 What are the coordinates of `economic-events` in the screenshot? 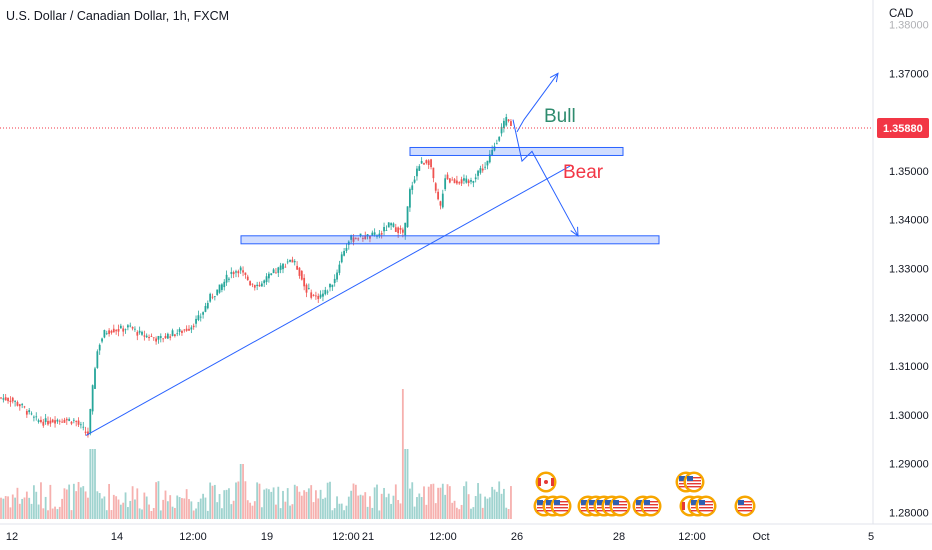 It's located at (644, 494).